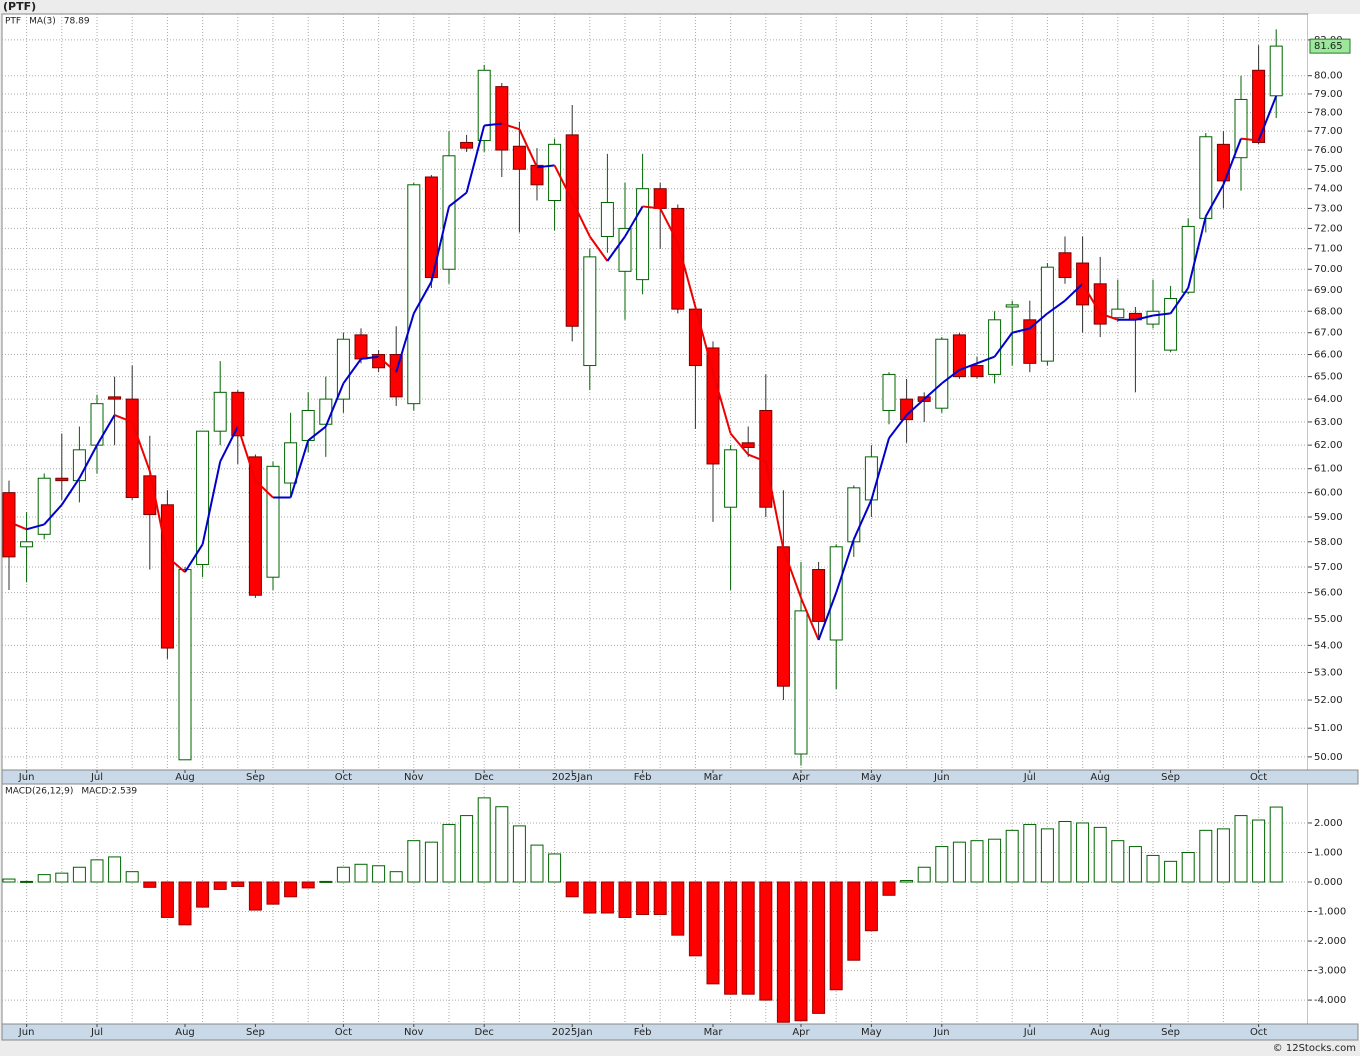 This screenshot has width=1360, height=1056. Describe the element at coordinates (414, 777) in the screenshot. I see `x-tick-label: Nov` at that location.